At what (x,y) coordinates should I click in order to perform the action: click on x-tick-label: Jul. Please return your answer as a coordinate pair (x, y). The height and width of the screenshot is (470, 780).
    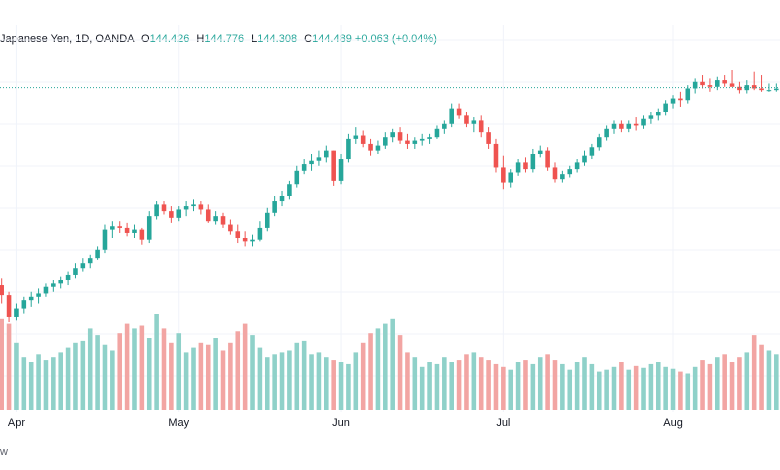
    Looking at the image, I should click on (503, 423).